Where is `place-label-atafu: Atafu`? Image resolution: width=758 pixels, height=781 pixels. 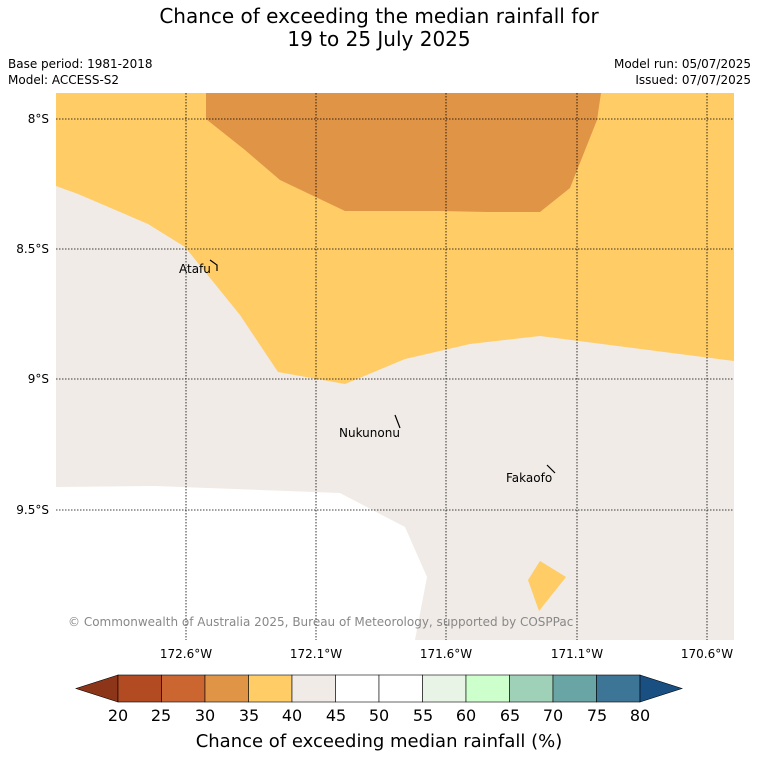
place-label-atafu: Atafu is located at coordinates (195, 269).